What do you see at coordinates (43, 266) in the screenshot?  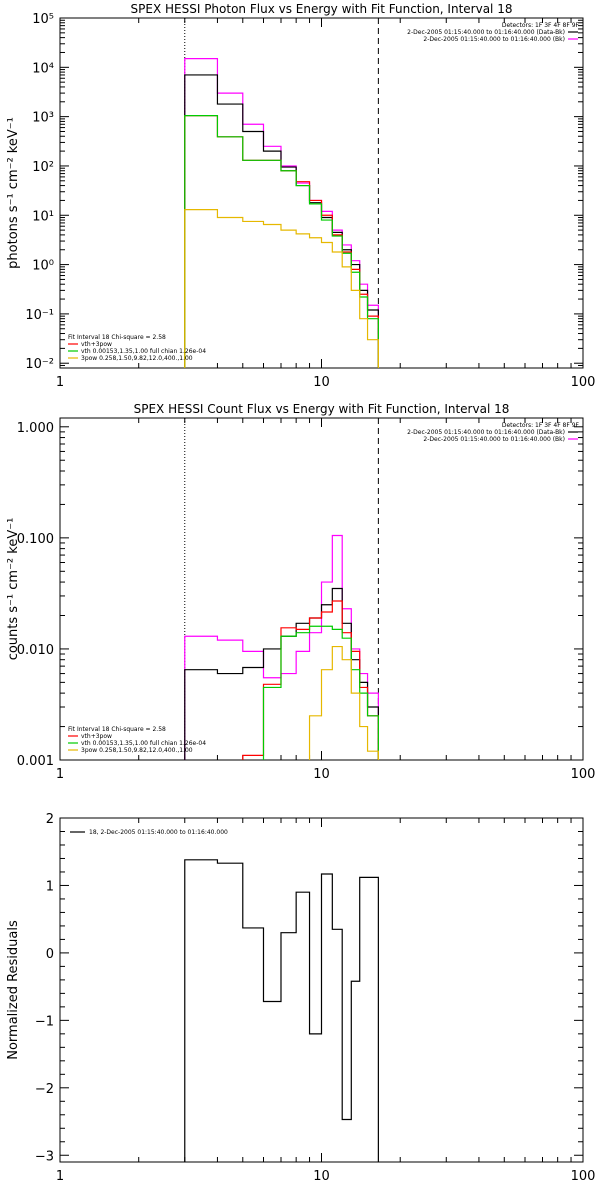 I see `y-tick-label: 10⁰` at bounding box center [43, 266].